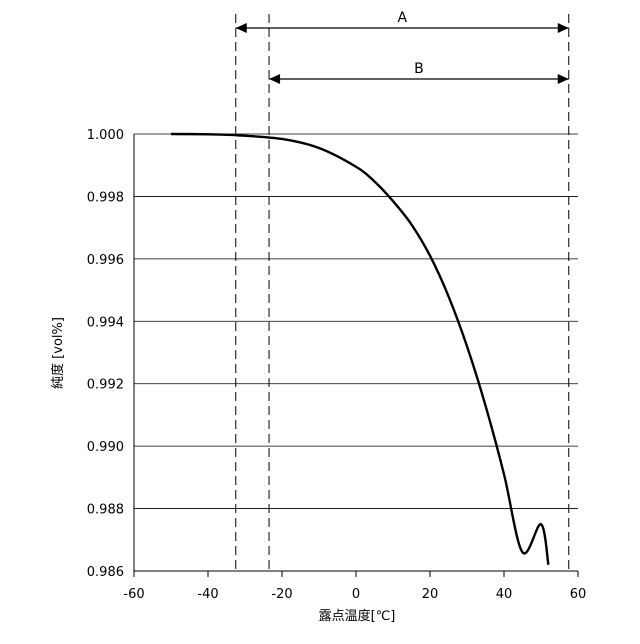 The image size is (640, 644). I want to click on y-tick-label: 0.998, so click(105, 197).